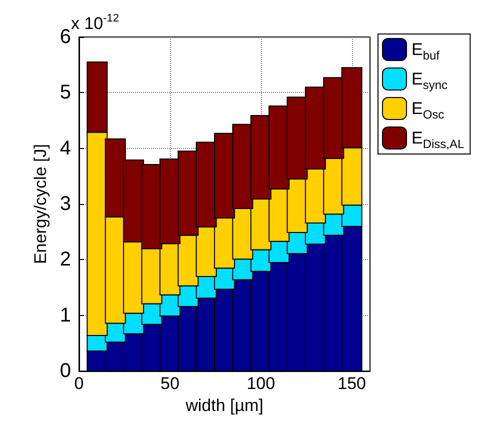 The image size is (491, 427). I want to click on y-axis-title: Energy/cycle [J], so click(40, 204).